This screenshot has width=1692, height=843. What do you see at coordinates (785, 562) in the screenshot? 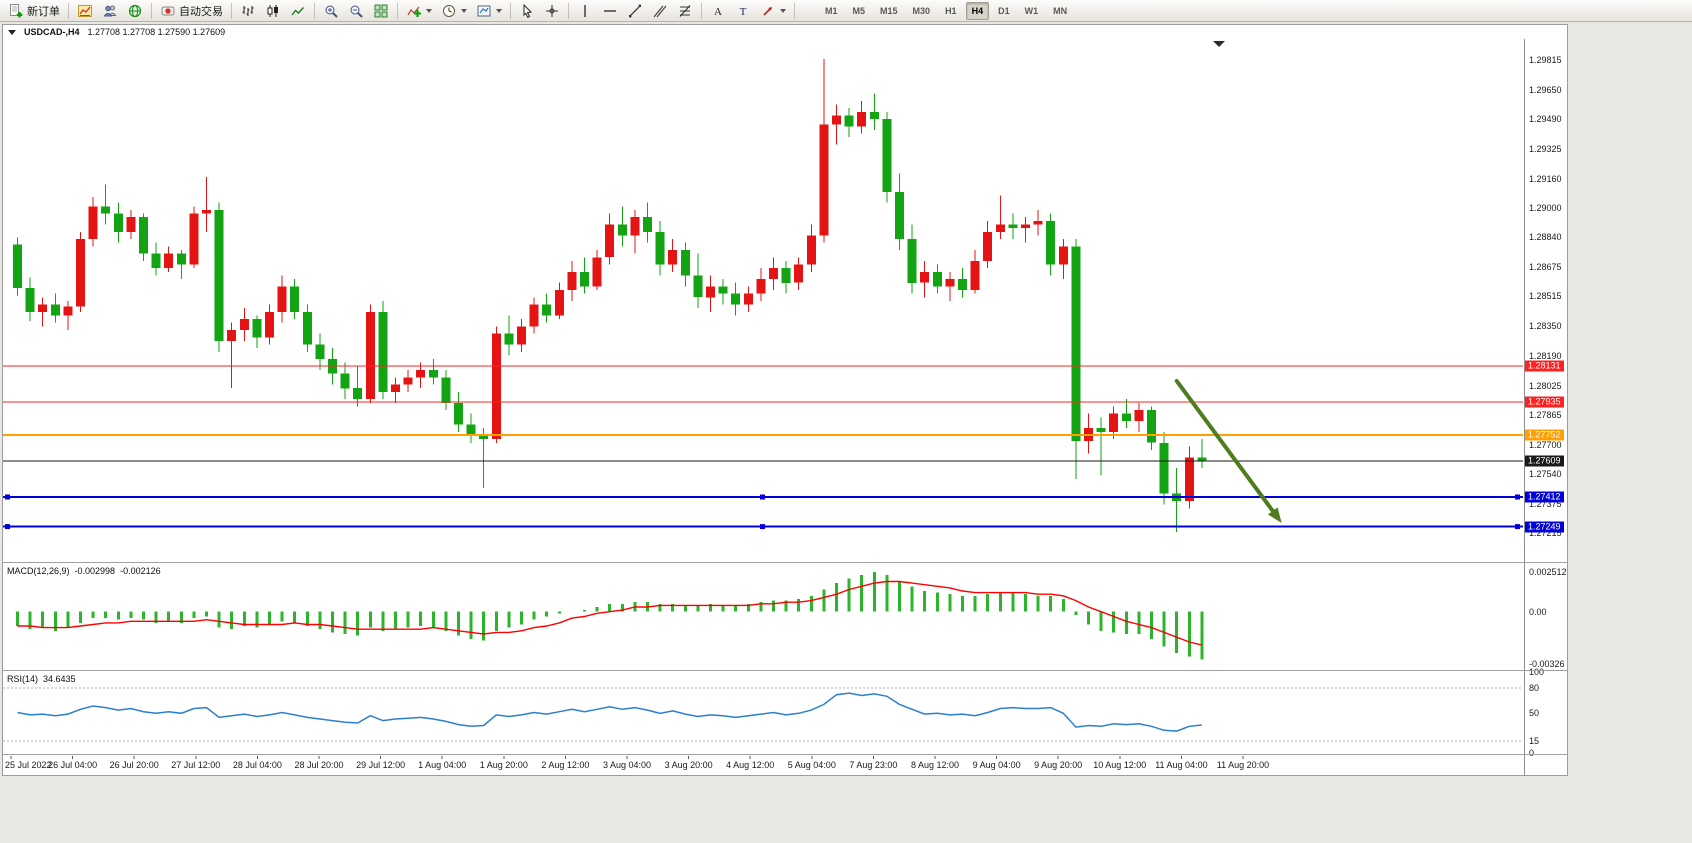
I see `panel-separator-macd` at bounding box center [785, 562].